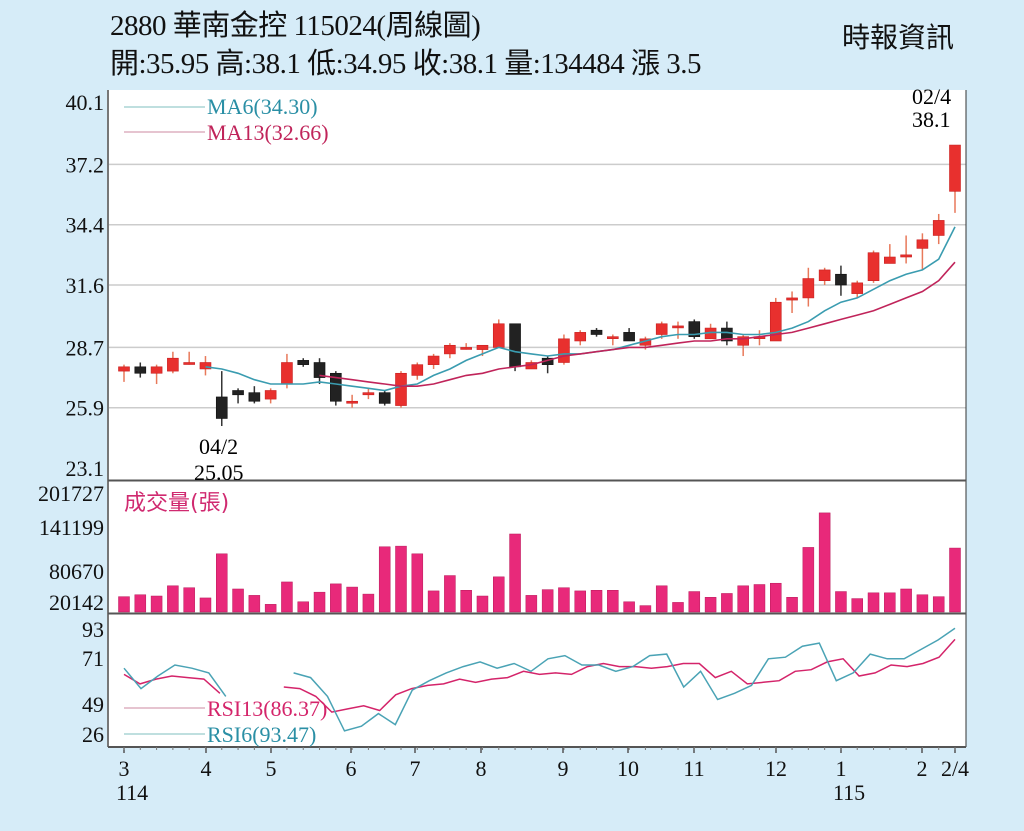 The width and height of the screenshot is (1024, 831). What do you see at coordinates (124, 768) in the screenshot?
I see `svg-text: 3` at bounding box center [124, 768].